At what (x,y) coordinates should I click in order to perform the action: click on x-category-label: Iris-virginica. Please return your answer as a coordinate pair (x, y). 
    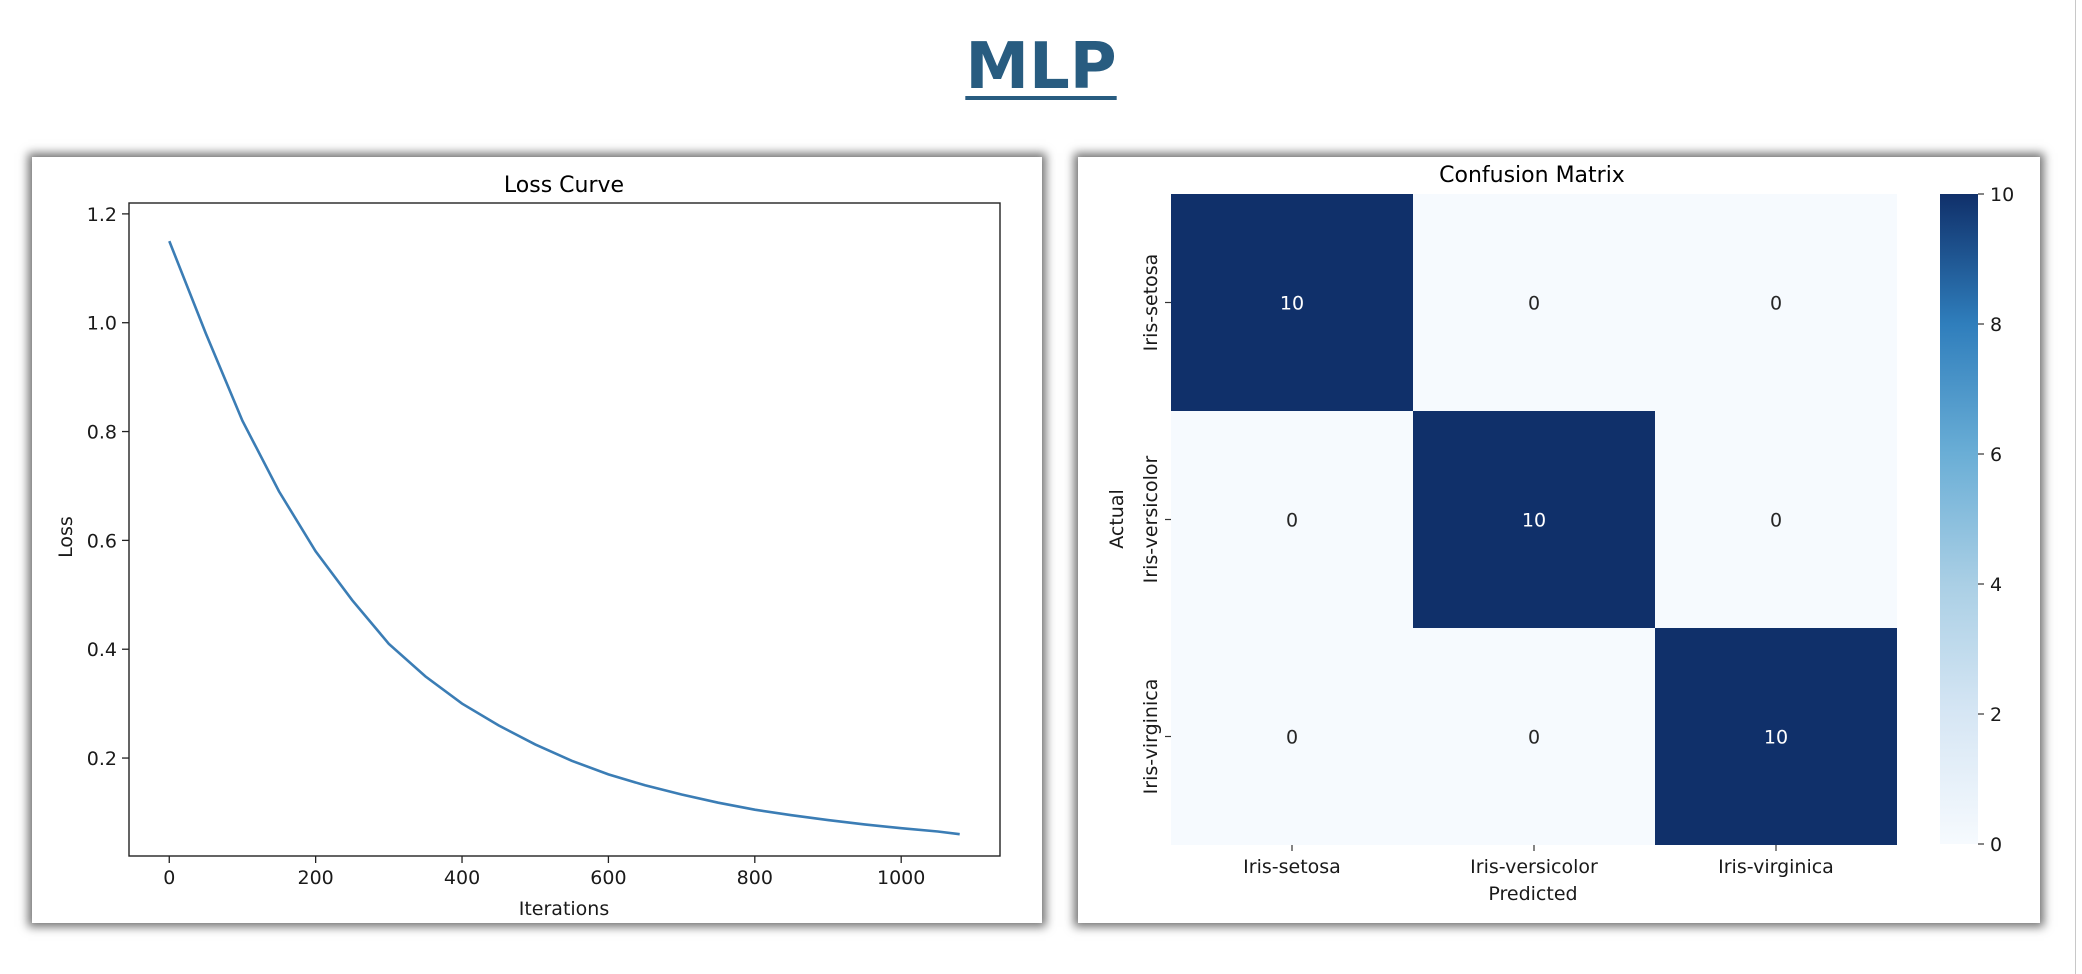
    Looking at the image, I should click on (1776, 867).